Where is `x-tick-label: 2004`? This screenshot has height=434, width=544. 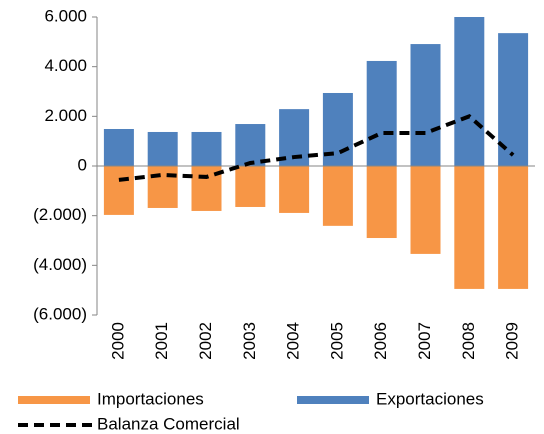 x-tick-label: 2004 is located at coordinates (293, 341).